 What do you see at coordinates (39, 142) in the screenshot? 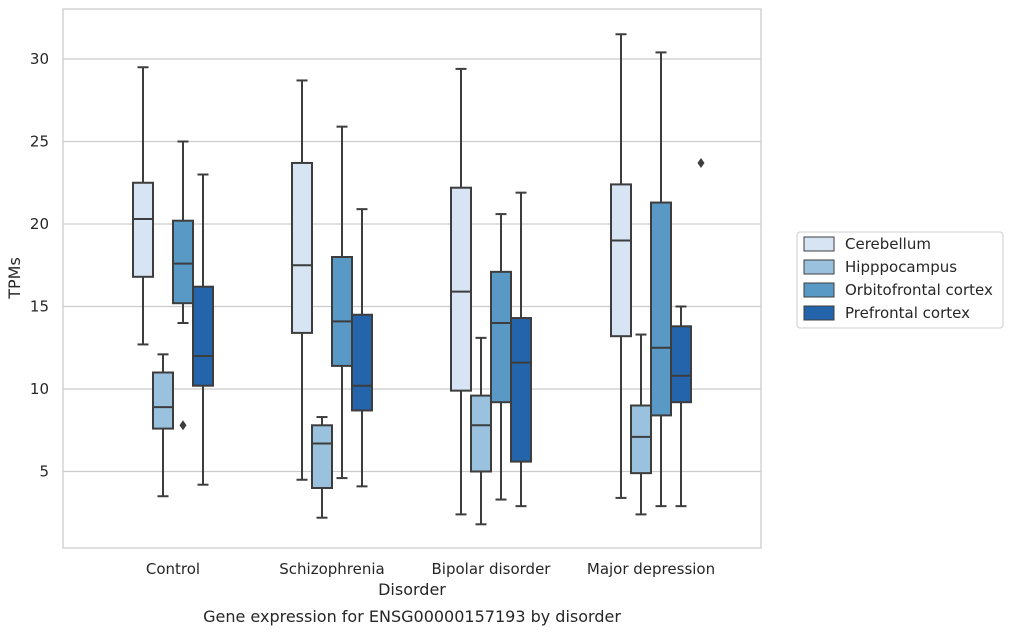
I see `y-tick-label: 25` at bounding box center [39, 142].